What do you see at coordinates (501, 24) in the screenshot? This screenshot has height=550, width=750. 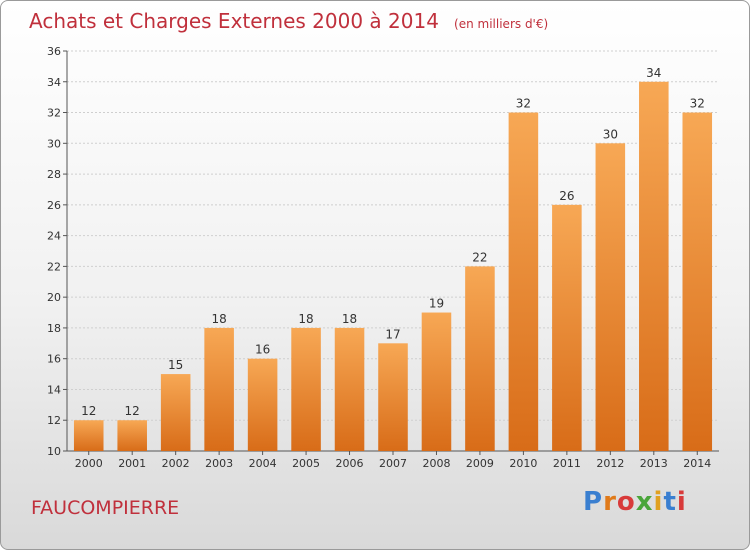 I see `chart-subtitle: (en milliers d'€)` at bounding box center [501, 24].